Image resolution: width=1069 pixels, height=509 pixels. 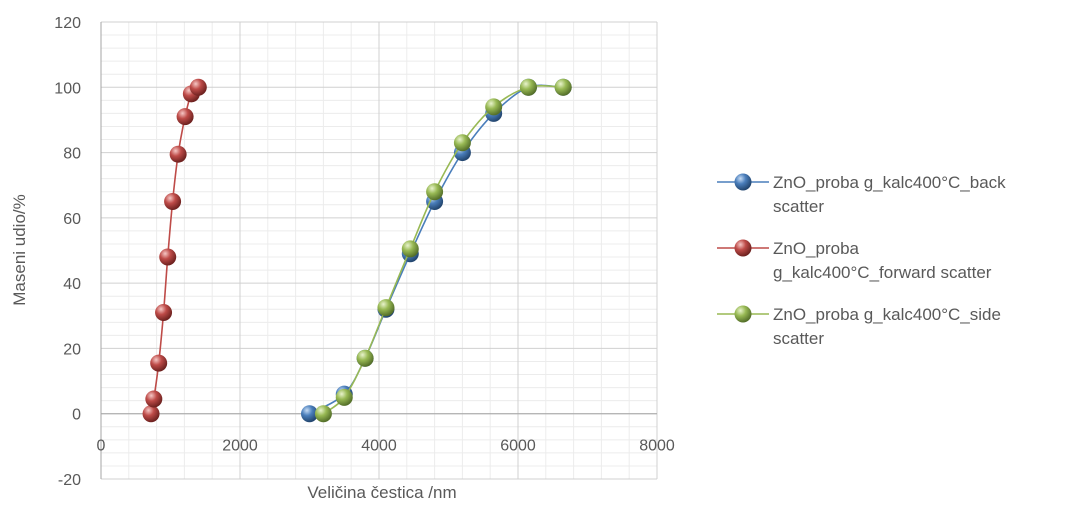 I want to click on x-tick-label: 8000, so click(x=657, y=446).